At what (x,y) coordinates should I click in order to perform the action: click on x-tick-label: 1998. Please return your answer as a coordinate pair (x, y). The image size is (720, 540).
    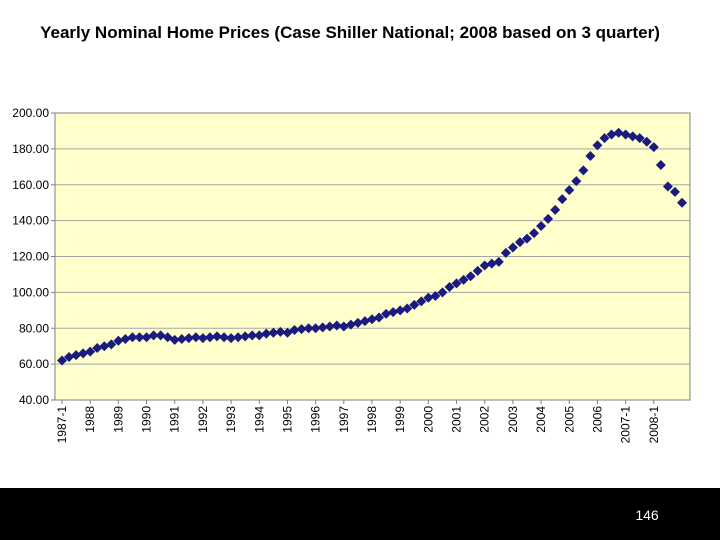
    Looking at the image, I should click on (372, 419).